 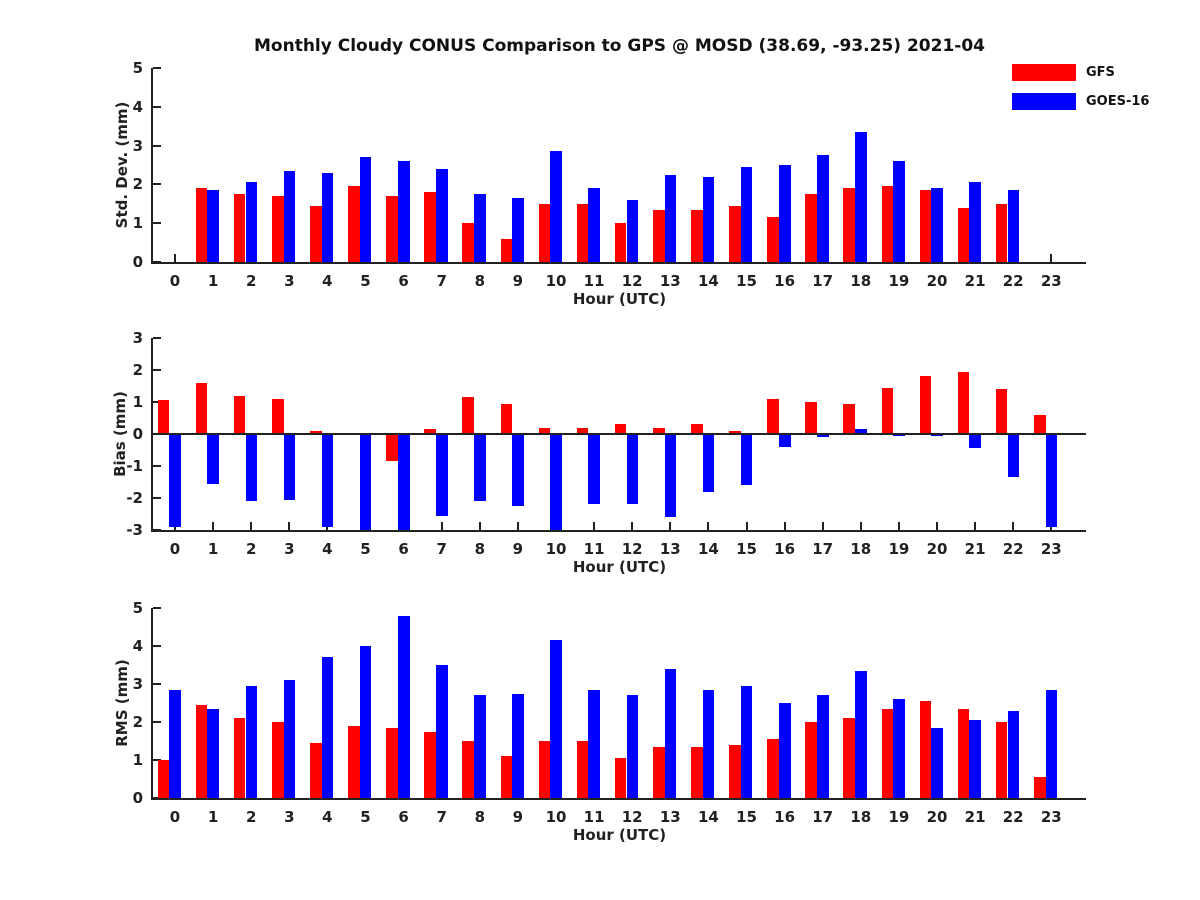 I want to click on legend-label-gfs: GFS, so click(x=1100, y=72).